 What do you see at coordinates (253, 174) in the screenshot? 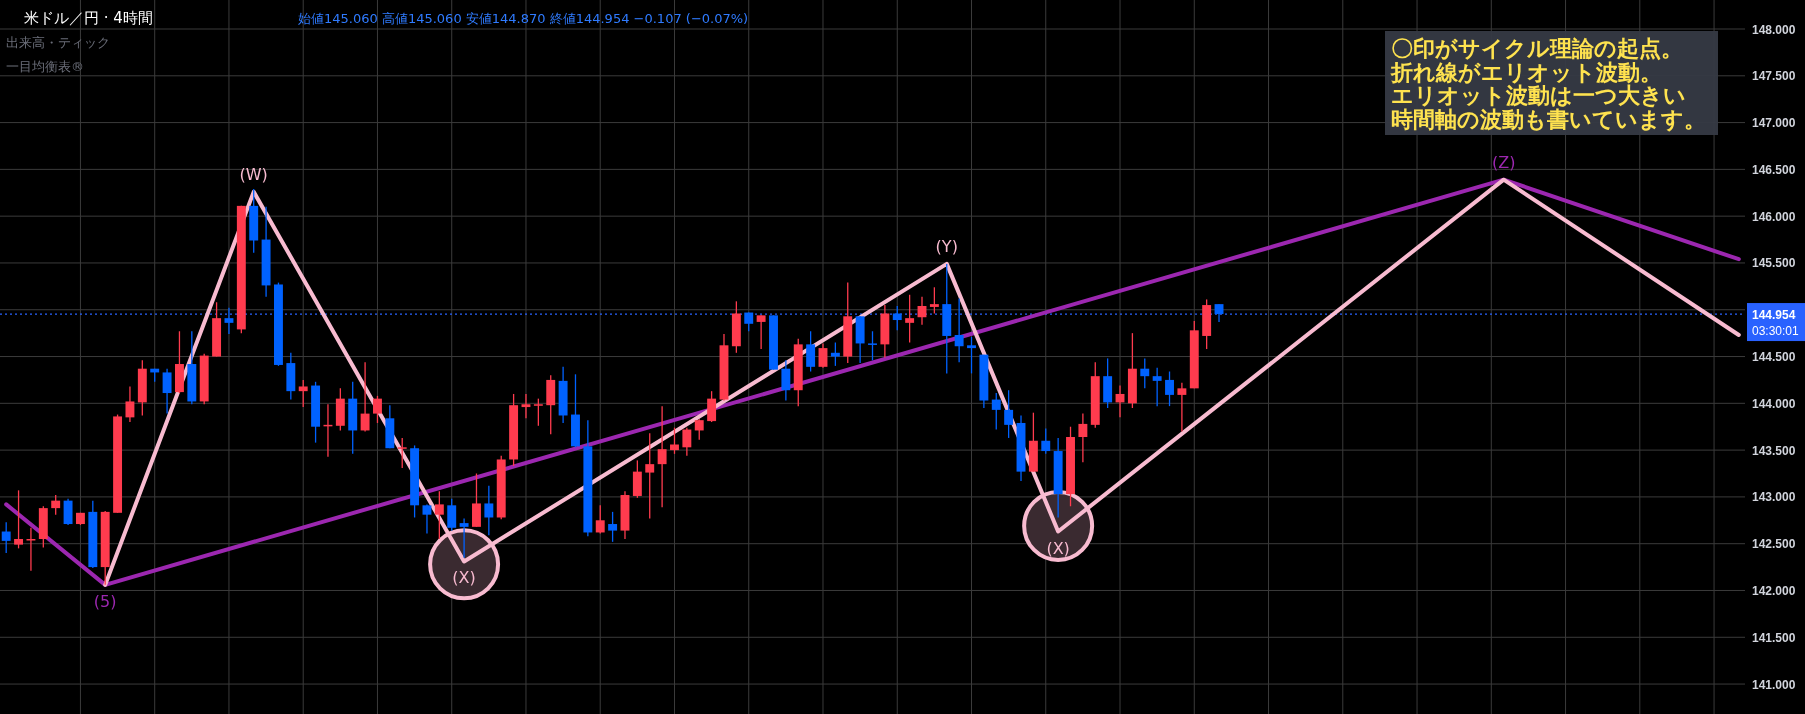
I see `annotation: (W)` at bounding box center [253, 174].